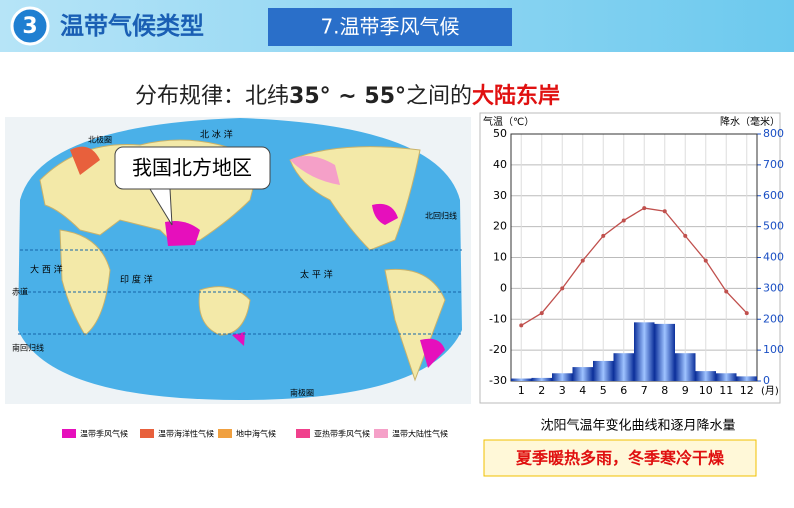 The height and width of the screenshot is (508, 794). I want to click on x-unit: (月), so click(770, 391).